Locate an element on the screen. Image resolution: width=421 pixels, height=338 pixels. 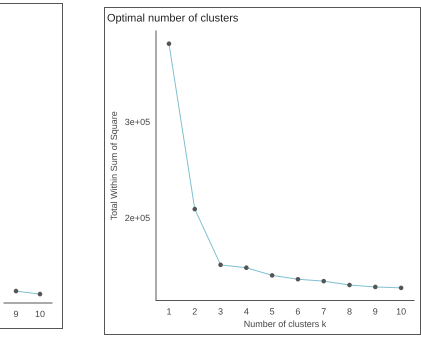
x-tick-label: 2 is located at coordinates (195, 311).